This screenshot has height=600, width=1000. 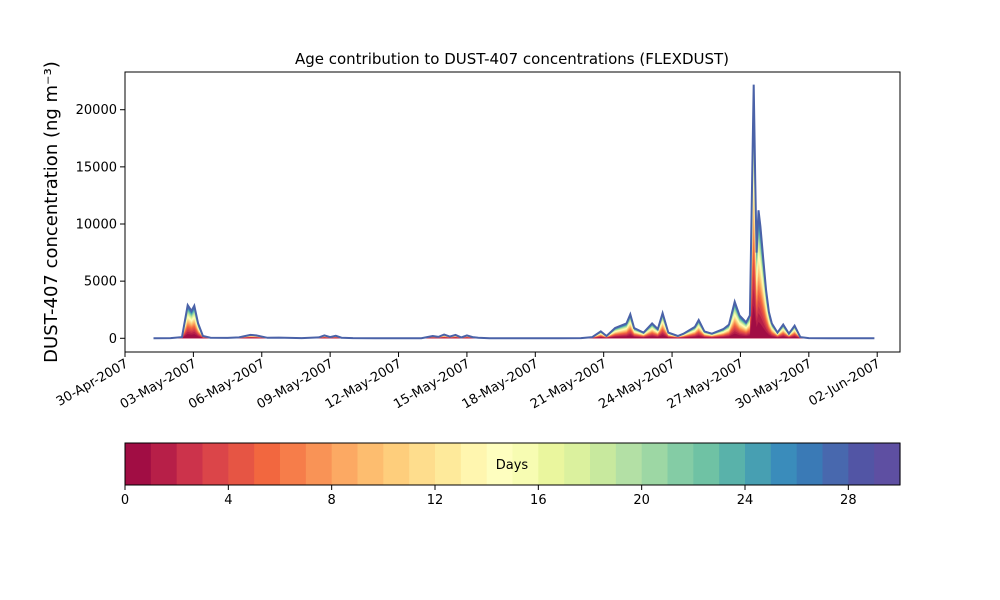 I want to click on age-colorbar: Days 0 4 8 12 16 20 24 28, so click(x=511, y=475).